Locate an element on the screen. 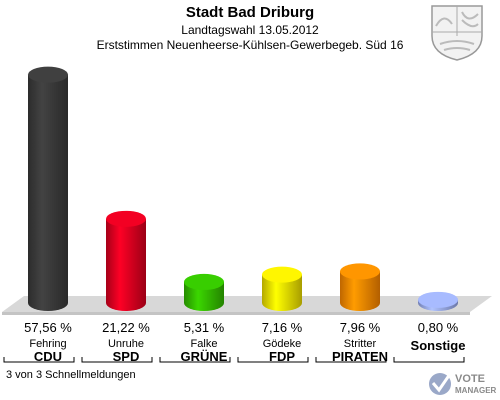 The width and height of the screenshot is (500, 400). value-label: 7,96 % is located at coordinates (360, 327).